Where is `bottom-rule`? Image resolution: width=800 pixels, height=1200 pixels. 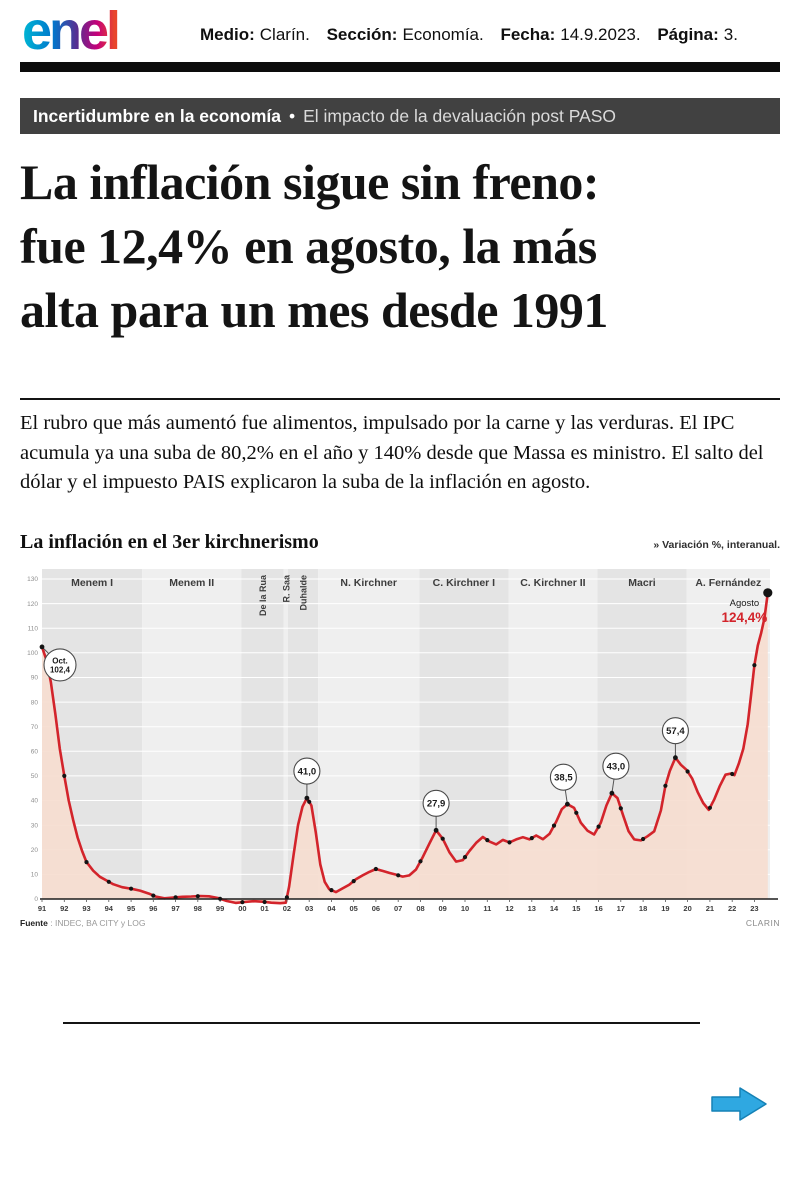 bottom-rule is located at coordinates (381, 1023).